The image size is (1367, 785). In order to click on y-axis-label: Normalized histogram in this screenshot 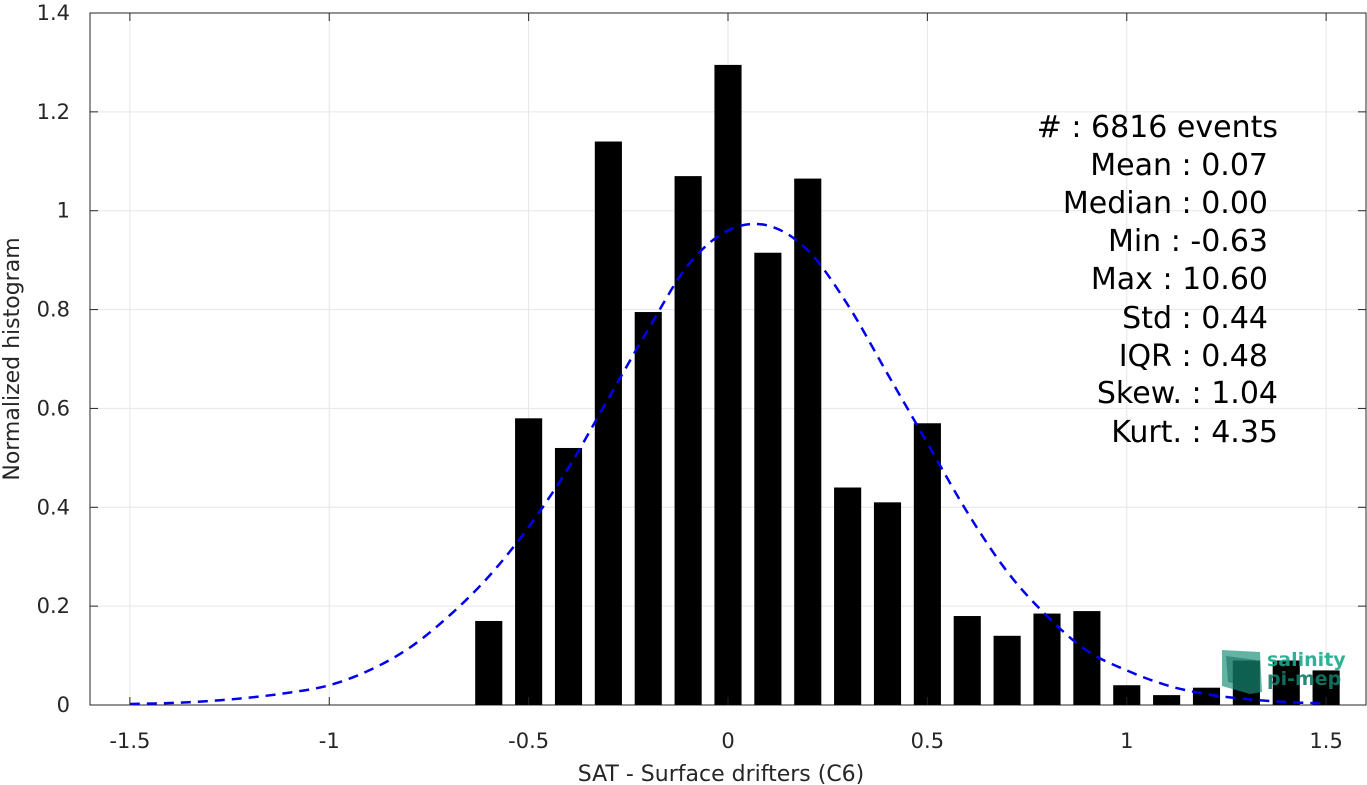, I will do `click(12, 358)`.